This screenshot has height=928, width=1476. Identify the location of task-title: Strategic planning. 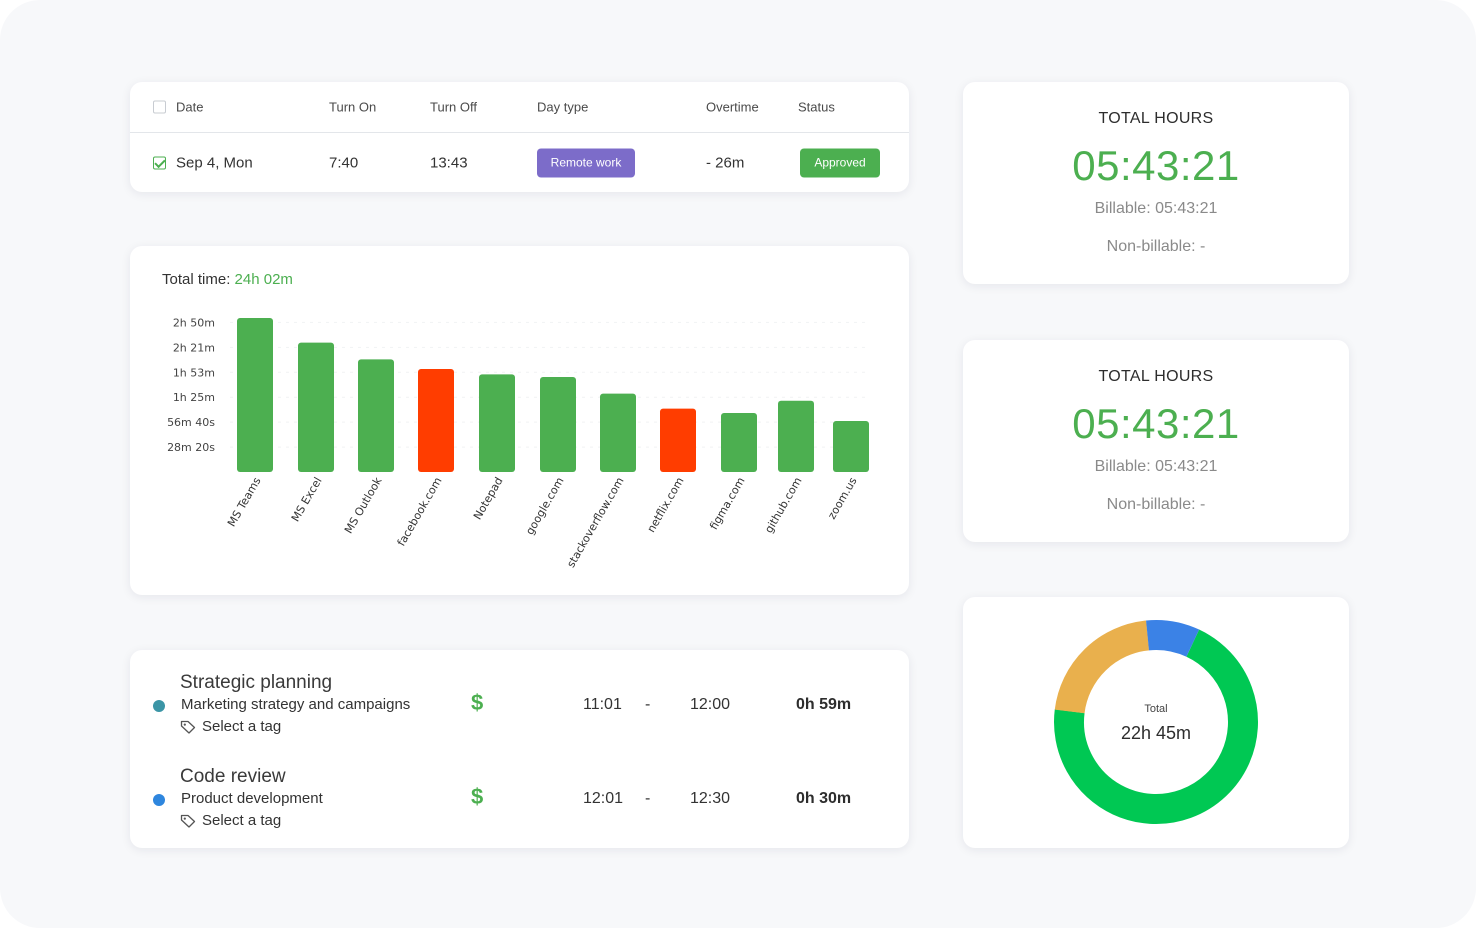
(256, 682).